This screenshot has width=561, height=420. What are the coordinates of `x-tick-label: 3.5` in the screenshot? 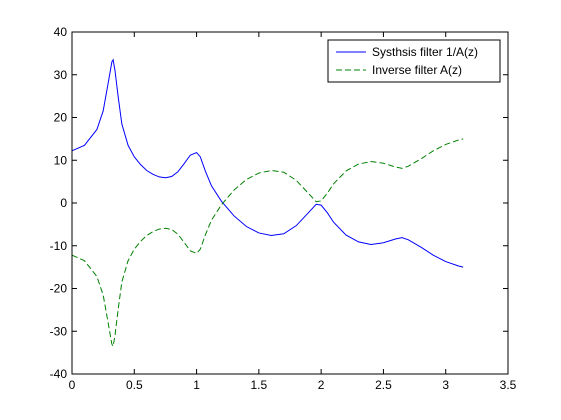 It's located at (508, 385).